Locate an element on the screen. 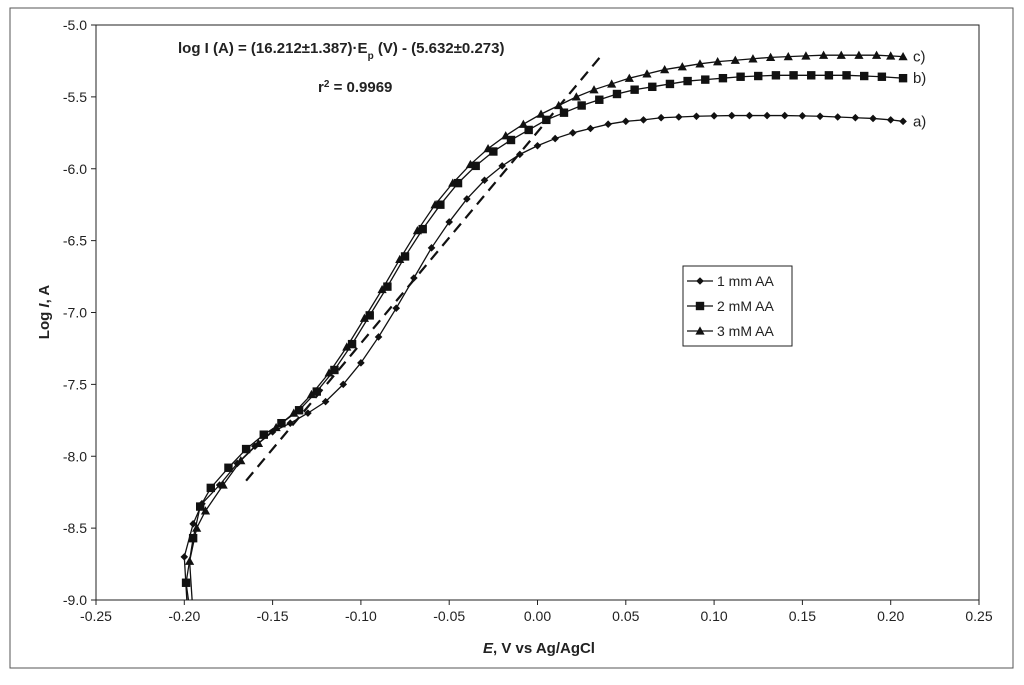  legend-item: 2 mM AA is located at coordinates (730, 306).